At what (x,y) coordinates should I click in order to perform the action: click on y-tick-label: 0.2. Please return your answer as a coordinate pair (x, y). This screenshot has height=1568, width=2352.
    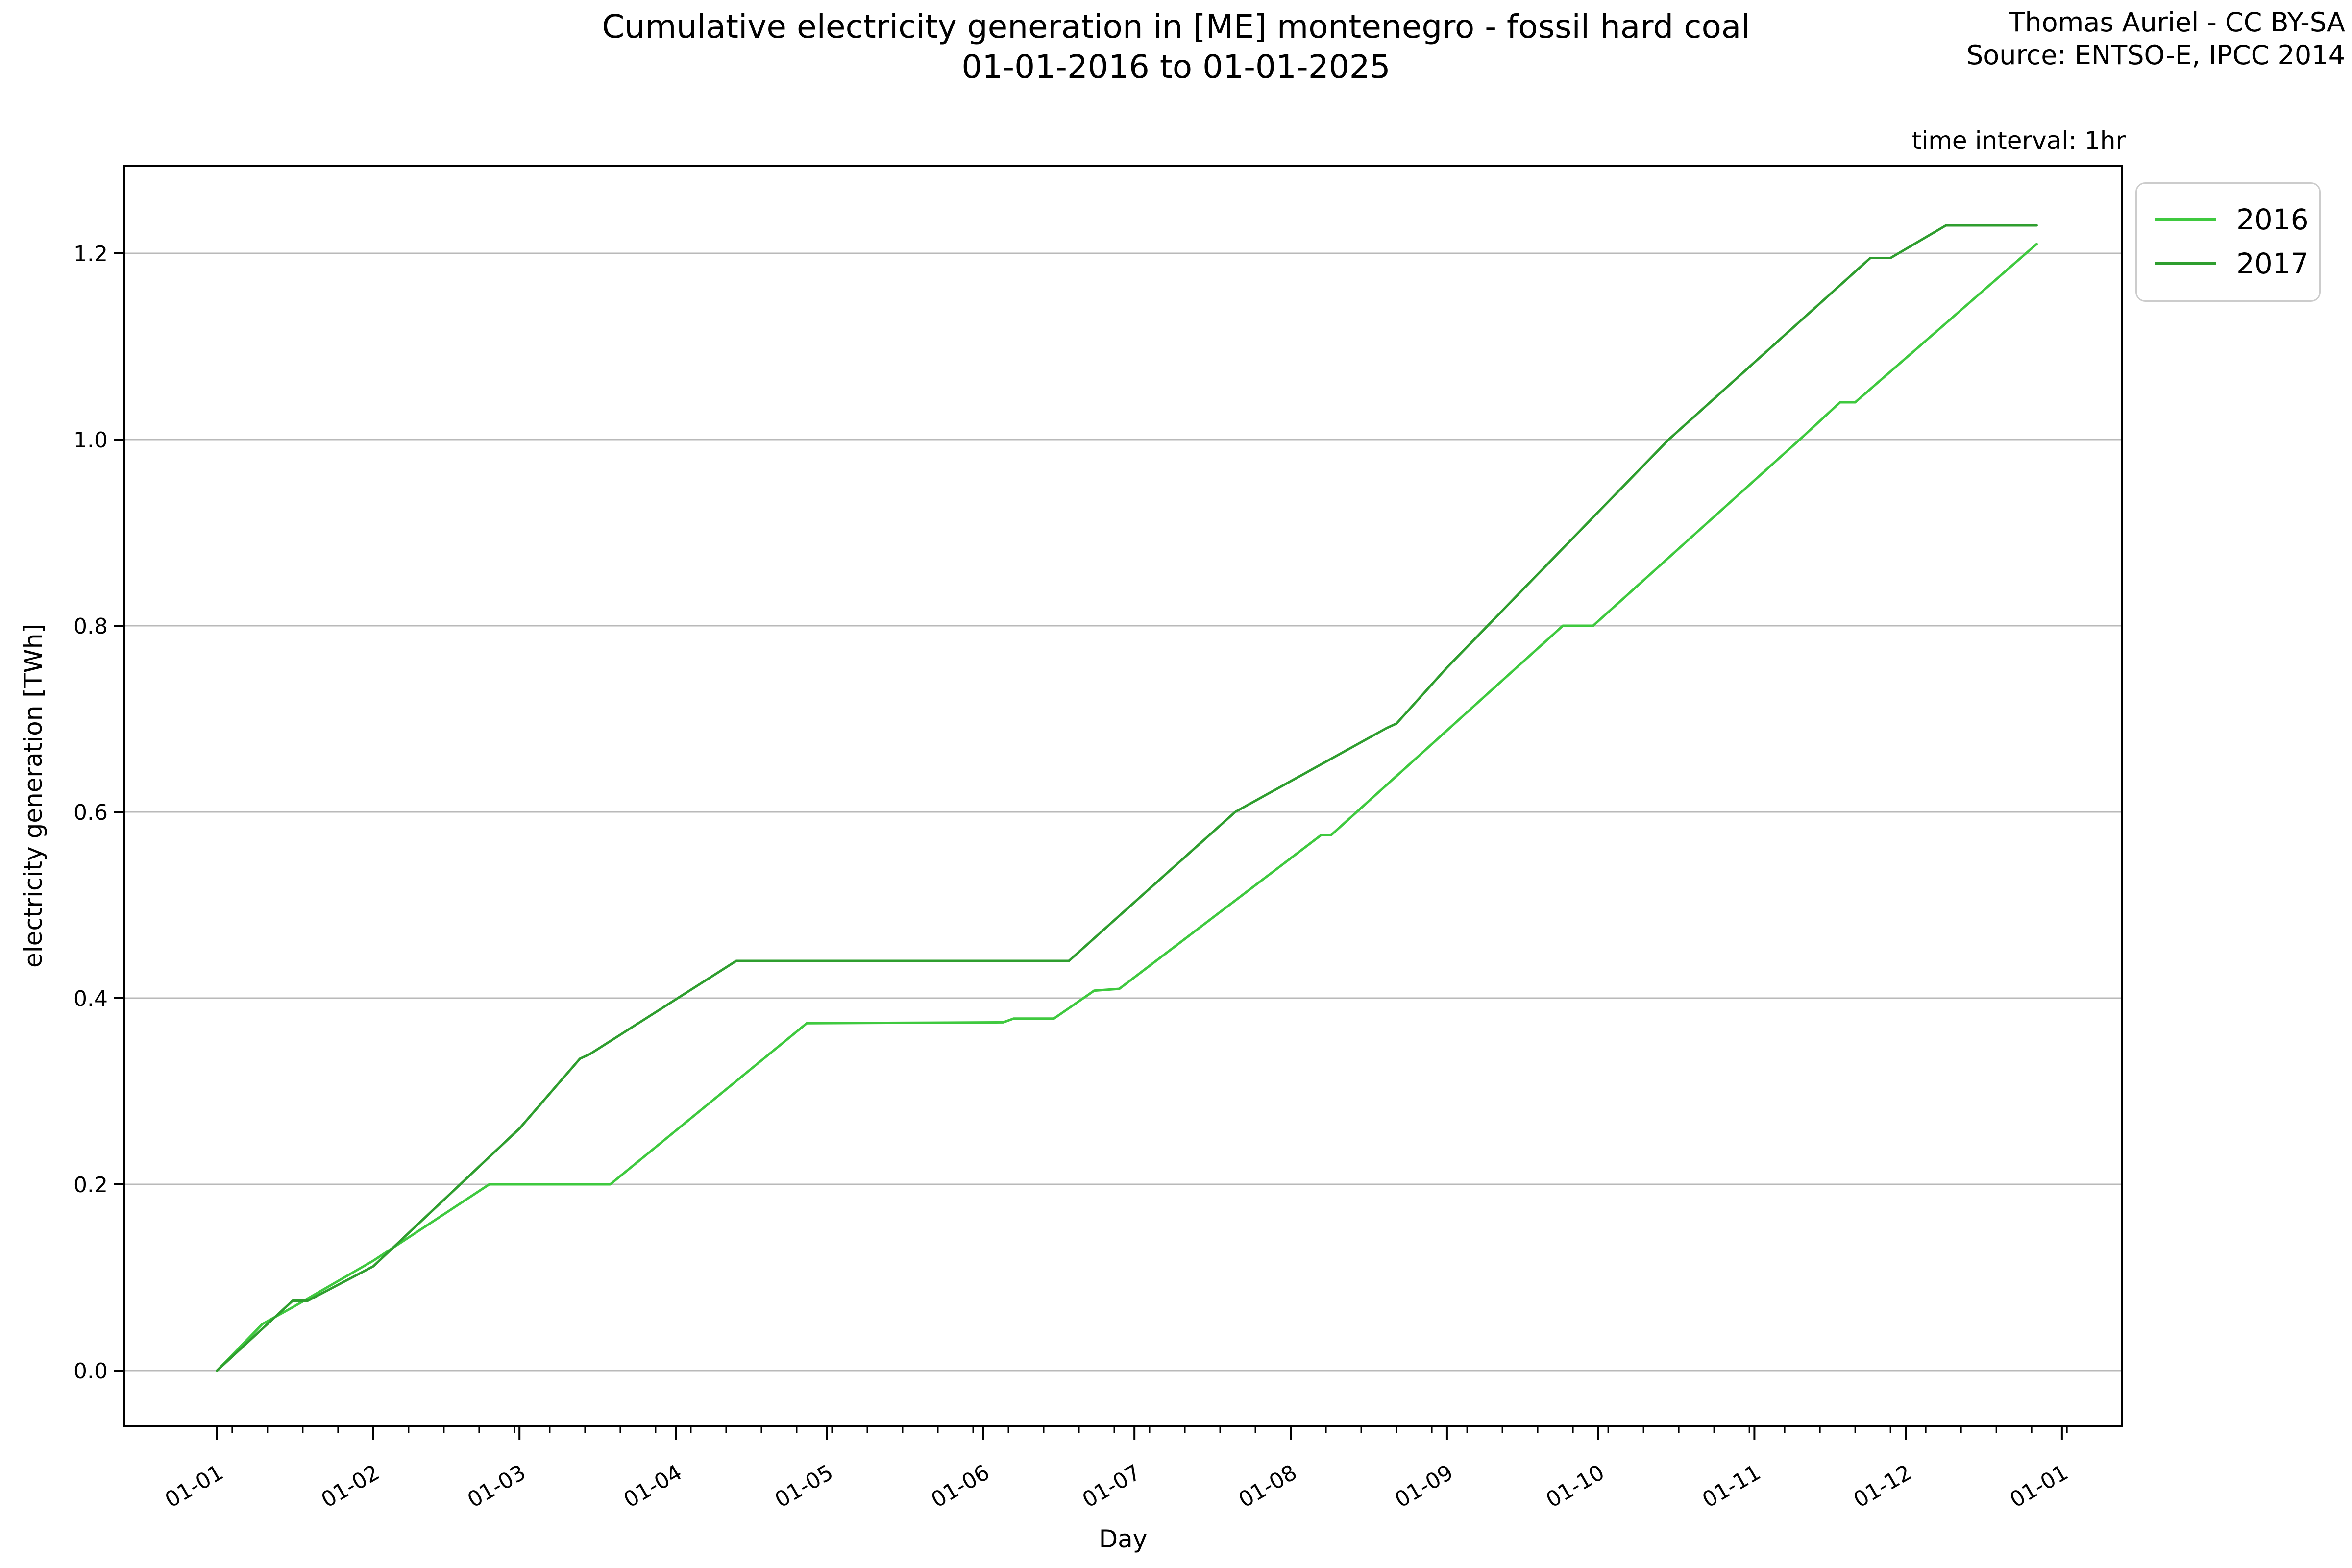
    Looking at the image, I should click on (91, 1185).